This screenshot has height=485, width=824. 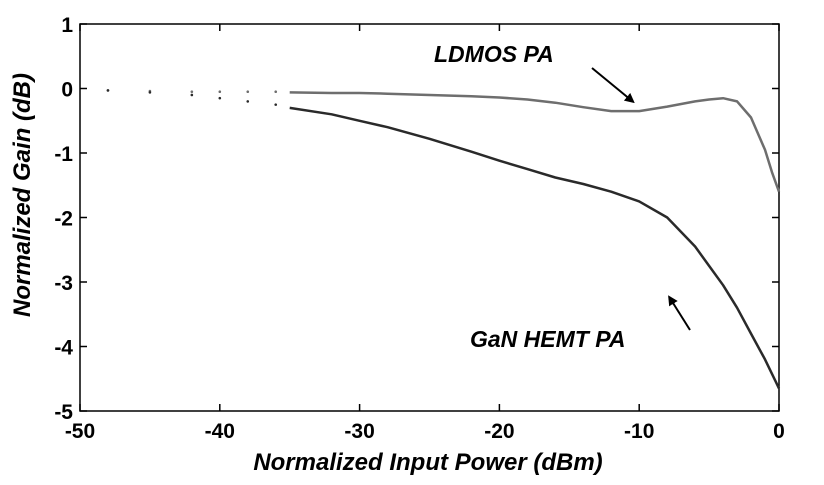 What do you see at coordinates (63, 154) in the screenshot?
I see `y-tick-label: -1` at bounding box center [63, 154].